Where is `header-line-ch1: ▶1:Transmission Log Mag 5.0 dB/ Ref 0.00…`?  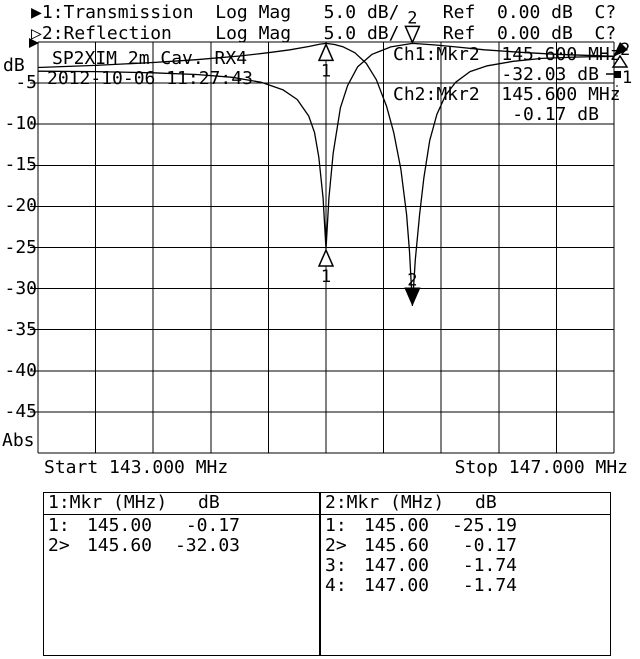
header-line-ch1: ▶1:Transmission Log Mag 5.0 dB/ Ref 0.00… is located at coordinates (324, 12).